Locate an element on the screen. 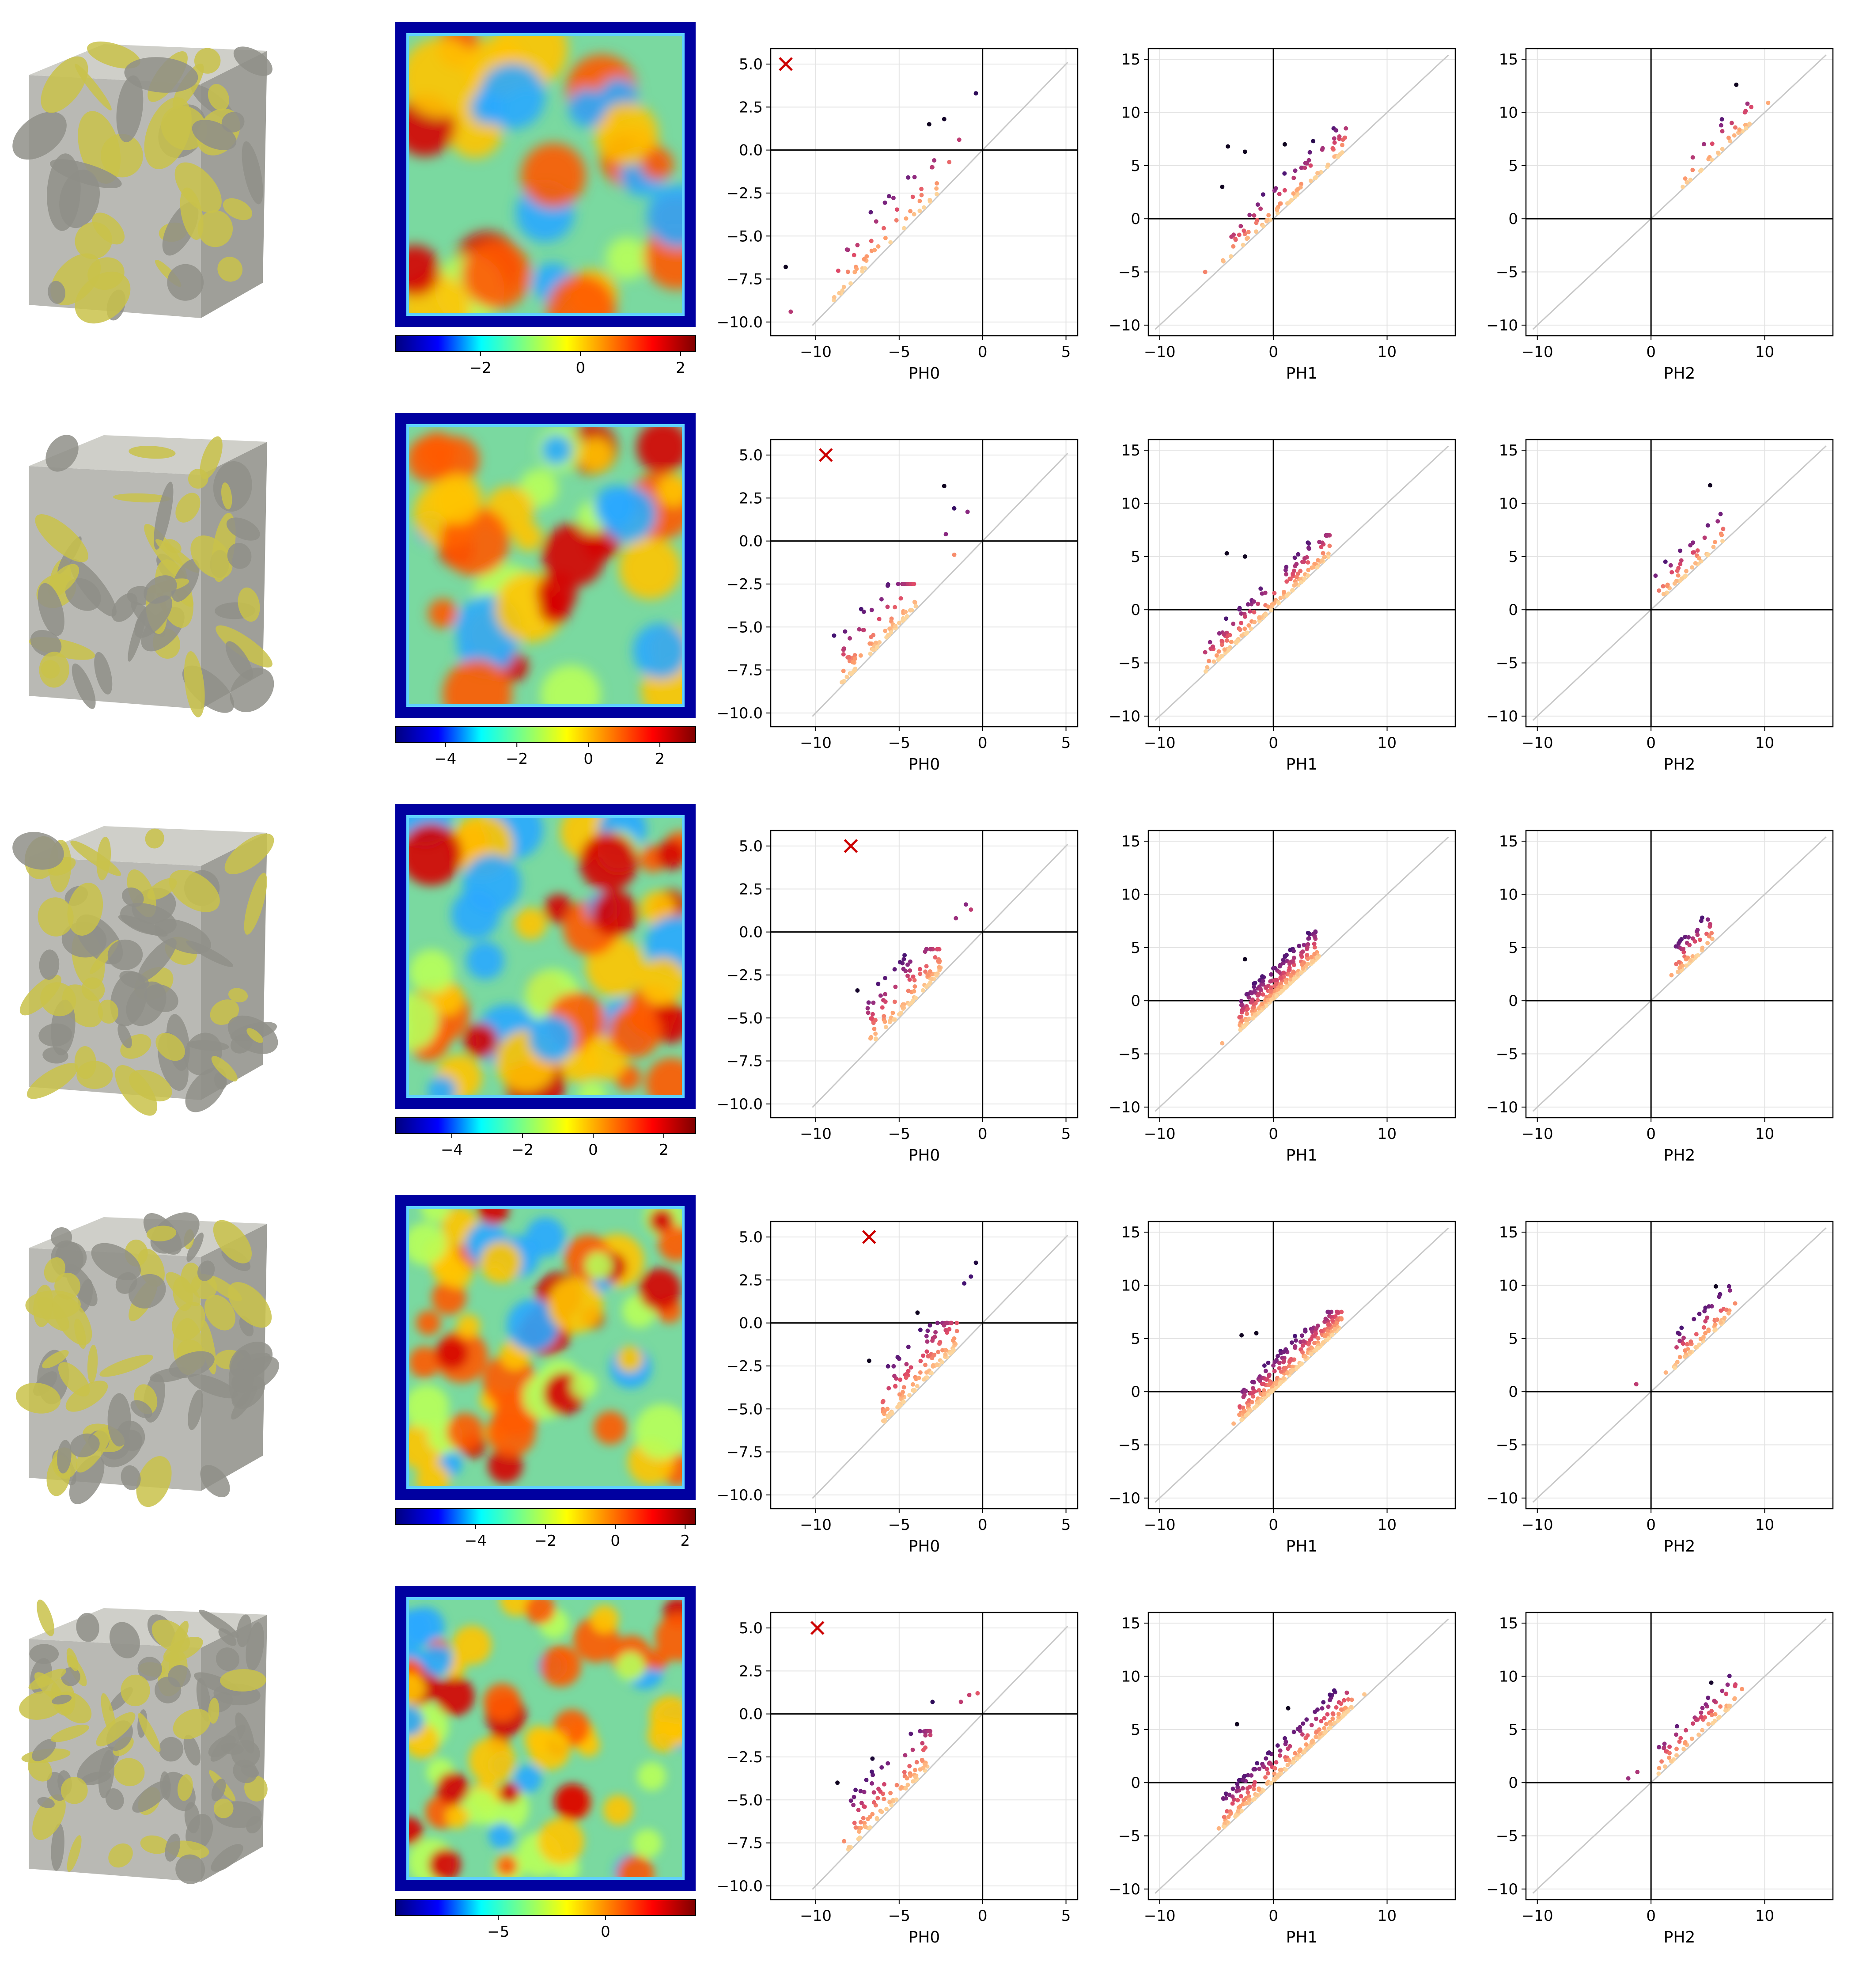 This screenshot has width=1855, height=1988. infinite-class-marker is located at coordinates (786, 64).